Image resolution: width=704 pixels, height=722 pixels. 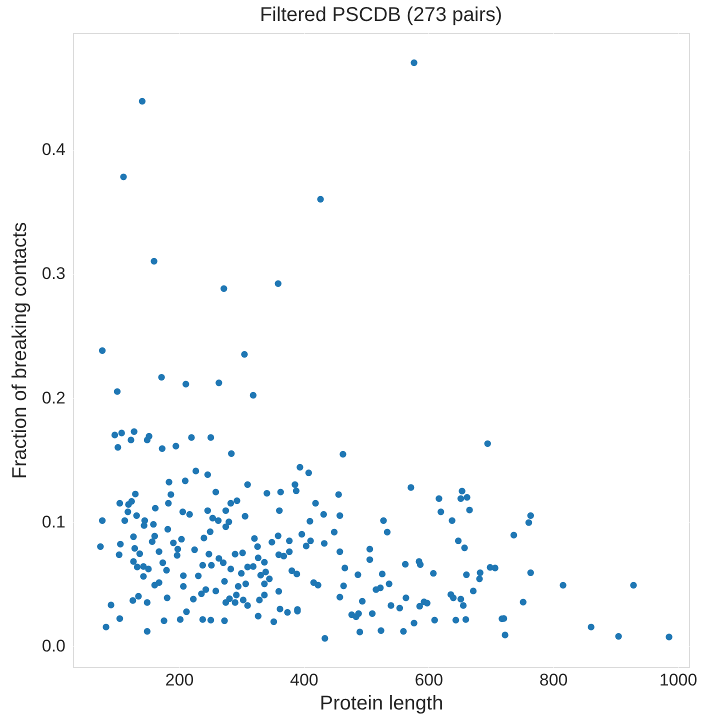 I want to click on x-tick-label: 200, so click(x=179, y=680).